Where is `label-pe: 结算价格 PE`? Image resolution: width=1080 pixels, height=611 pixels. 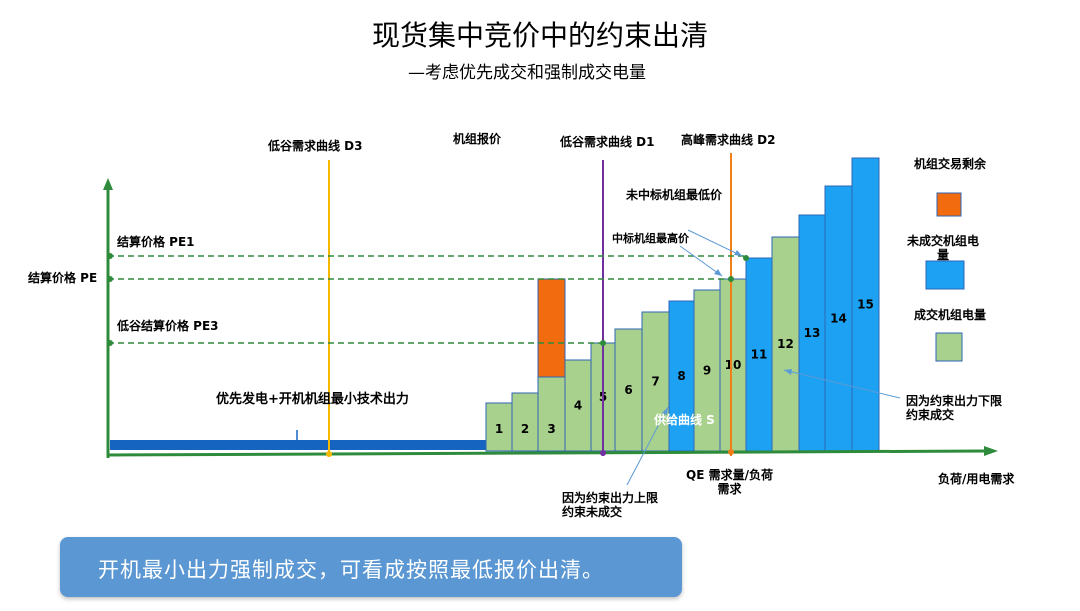 label-pe: 结算价格 PE is located at coordinates (63, 278).